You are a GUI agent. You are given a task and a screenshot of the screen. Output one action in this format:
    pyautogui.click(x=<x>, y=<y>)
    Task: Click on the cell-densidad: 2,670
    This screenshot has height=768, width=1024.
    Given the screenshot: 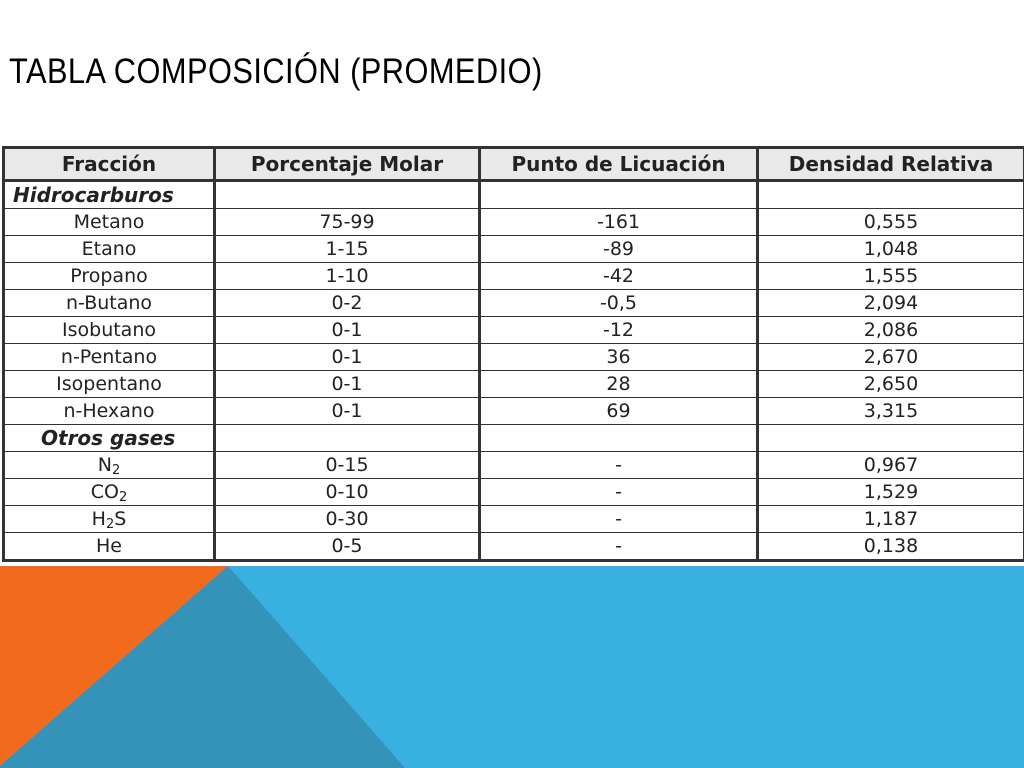 What is the action you would take?
    pyautogui.click(x=890, y=357)
    